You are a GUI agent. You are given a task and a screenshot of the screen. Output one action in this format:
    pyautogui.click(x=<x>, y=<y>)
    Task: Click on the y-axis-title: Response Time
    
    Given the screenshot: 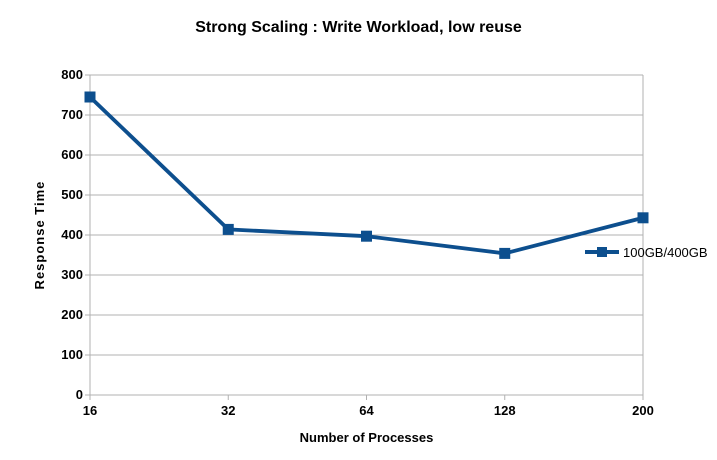 What is the action you would take?
    pyautogui.click(x=39, y=235)
    